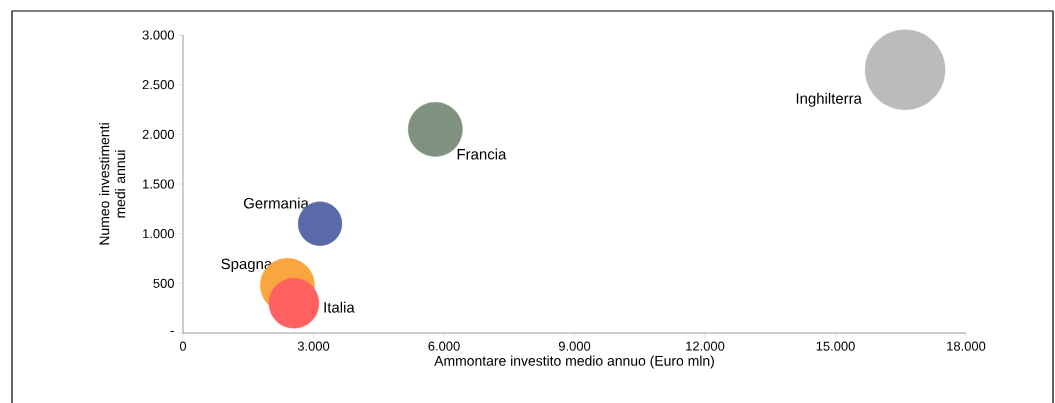  Describe the element at coordinates (705, 346) in the screenshot. I see `x-tick-label: 12.000` at that location.